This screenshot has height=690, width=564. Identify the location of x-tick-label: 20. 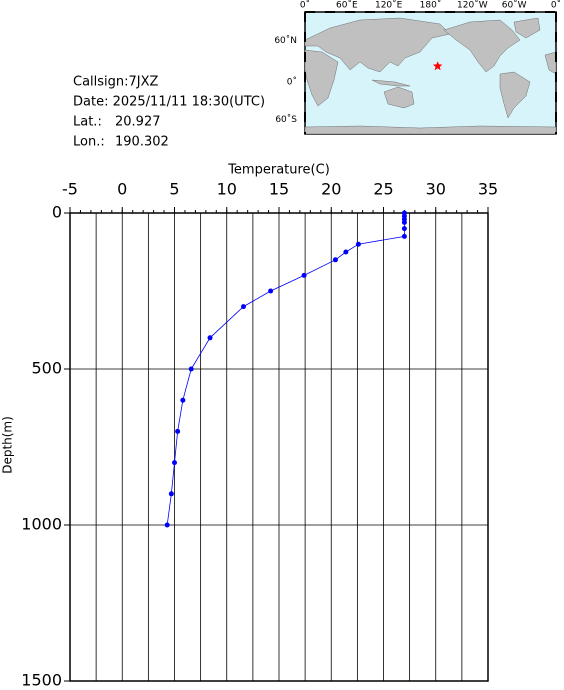
(331, 189).